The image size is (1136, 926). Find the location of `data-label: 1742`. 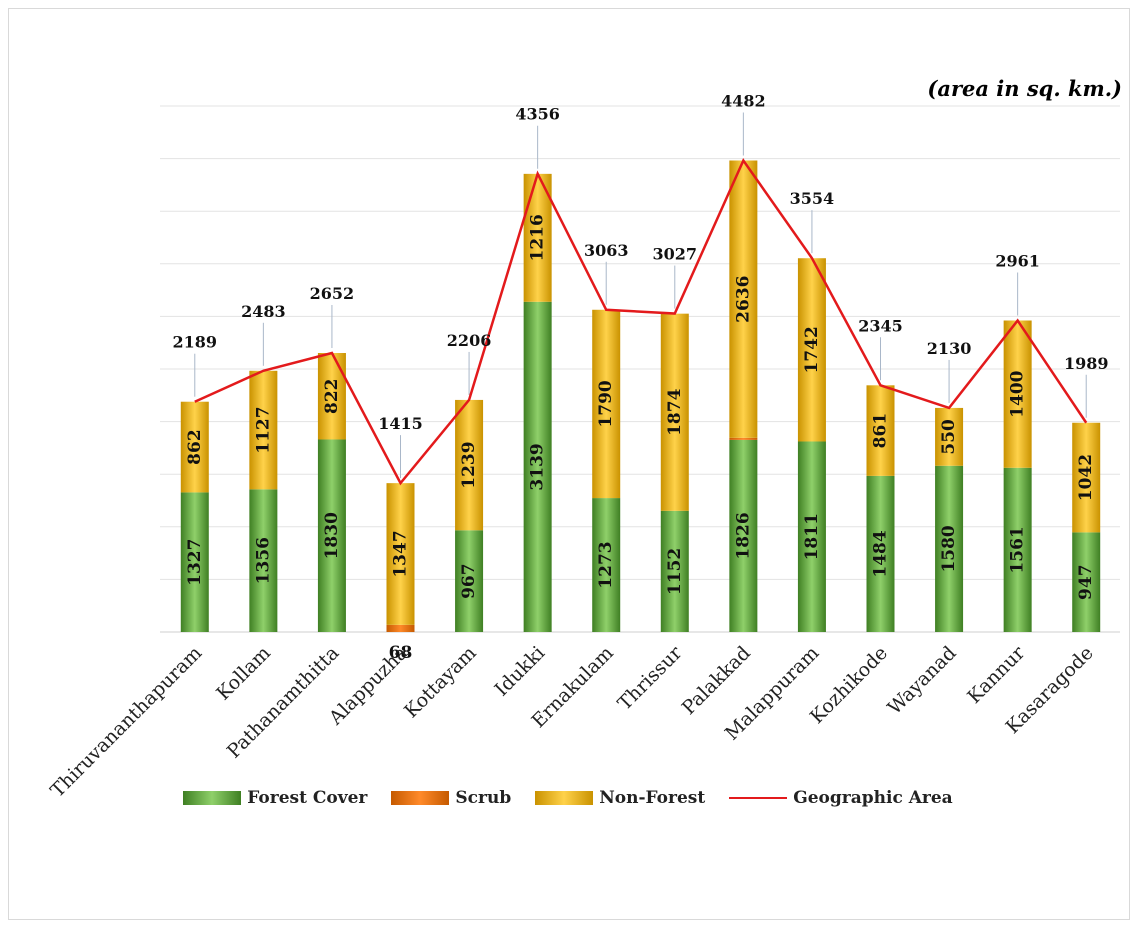

data-label: 1742 is located at coordinates (812, 349).